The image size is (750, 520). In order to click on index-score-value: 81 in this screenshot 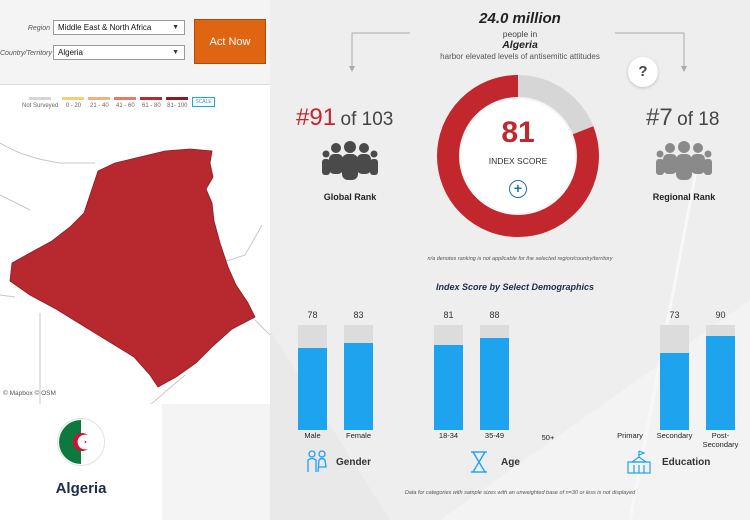, I will do `click(518, 132)`.